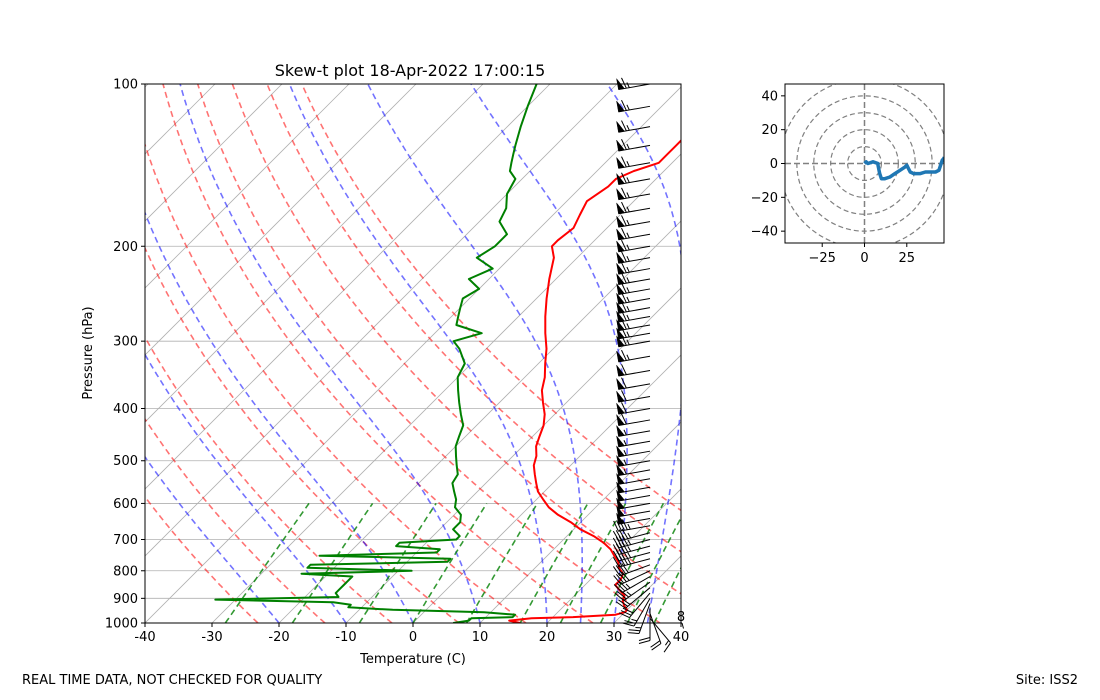 This screenshot has height=700, width=1100. Describe the element at coordinates (125, 85) in the screenshot. I see `y-tick-label: 100` at that location.